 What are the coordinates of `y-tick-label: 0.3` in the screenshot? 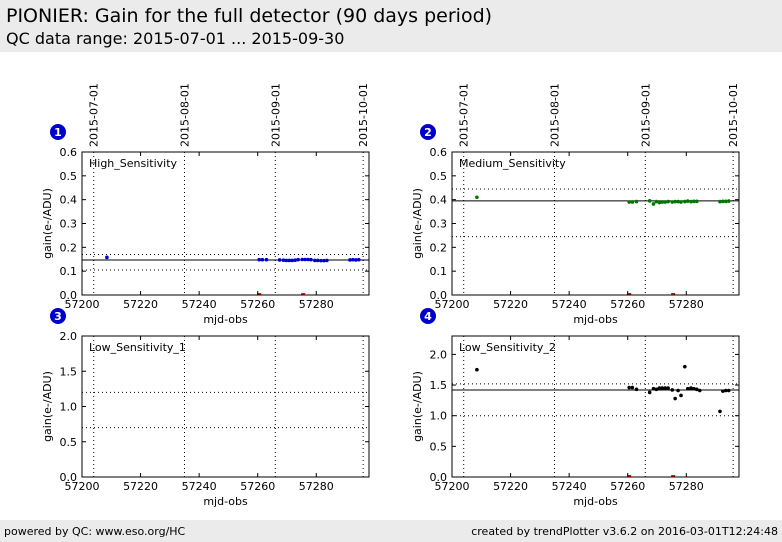 It's located at (69, 224).